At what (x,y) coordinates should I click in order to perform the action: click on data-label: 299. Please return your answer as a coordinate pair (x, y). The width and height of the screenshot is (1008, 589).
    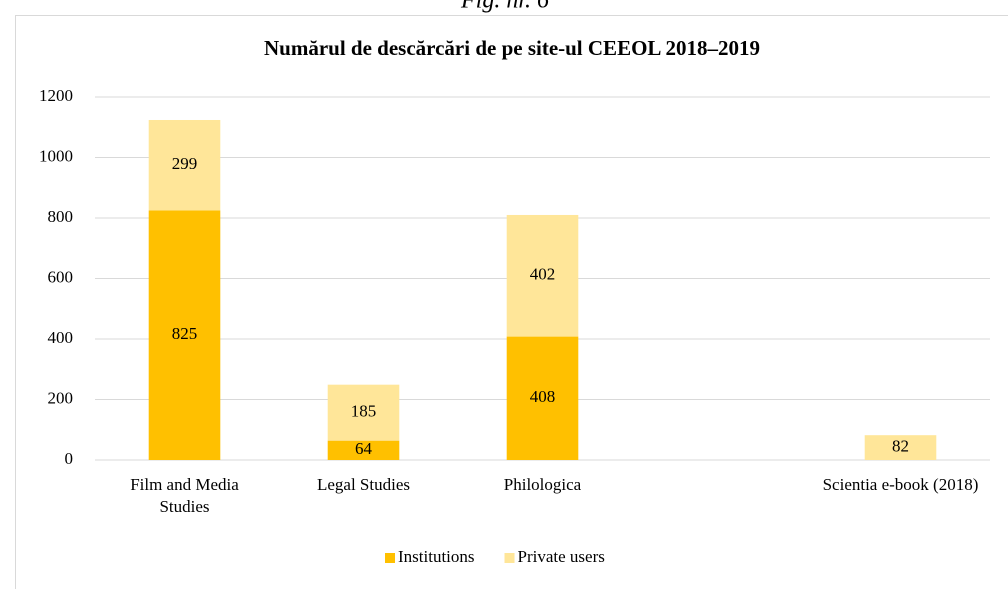
    Looking at the image, I should click on (185, 163).